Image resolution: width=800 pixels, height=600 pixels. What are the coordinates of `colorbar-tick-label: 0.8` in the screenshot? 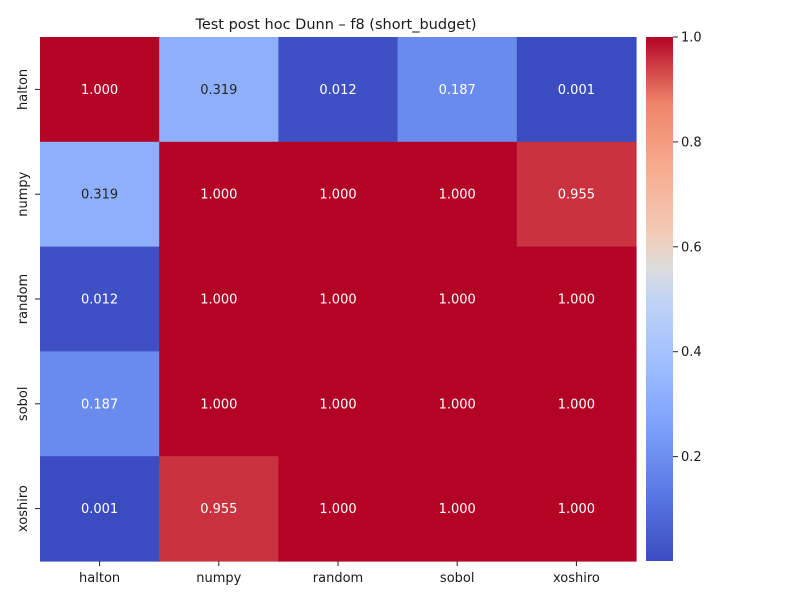 It's located at (691, 142).